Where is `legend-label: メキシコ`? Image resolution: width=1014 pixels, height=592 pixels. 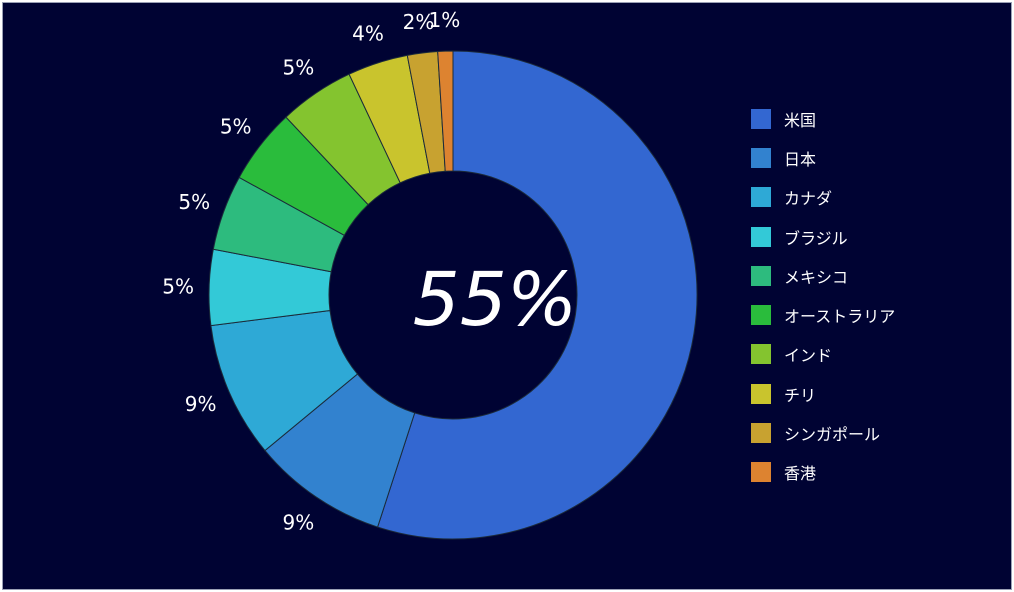 legend-label: メキシコ is located at coordinates (816, 277).